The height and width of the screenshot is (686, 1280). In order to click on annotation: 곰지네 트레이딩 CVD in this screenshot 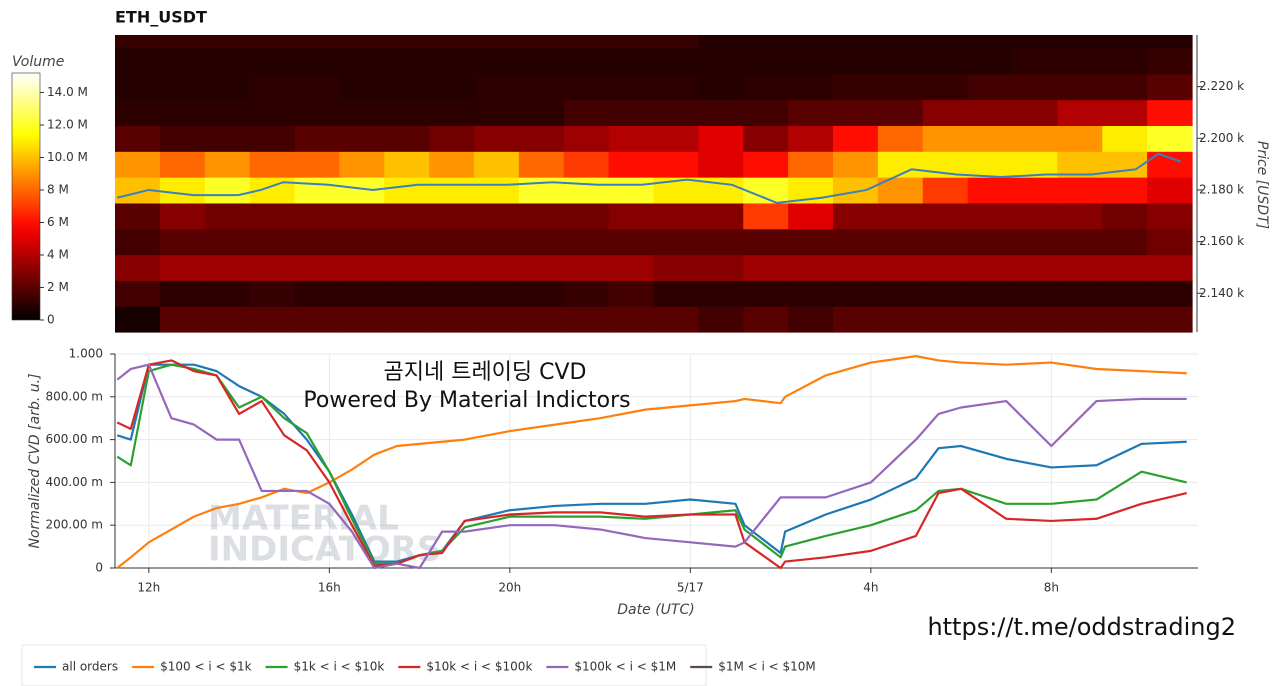, I will do `click(484, 372)`.